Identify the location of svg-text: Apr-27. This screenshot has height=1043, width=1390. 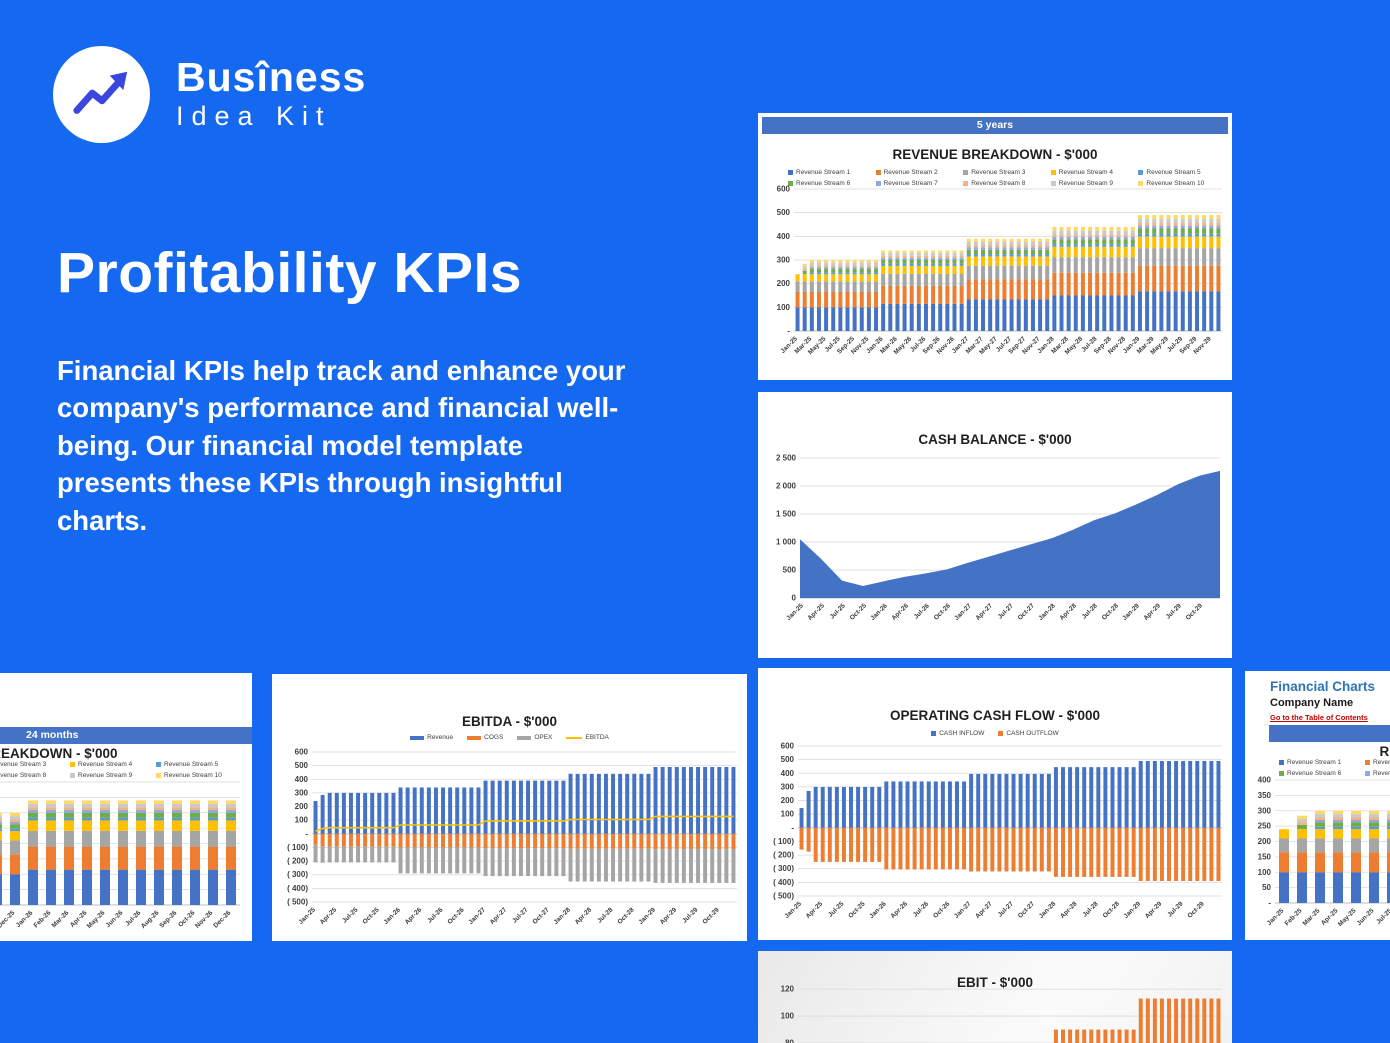
(499, 916).